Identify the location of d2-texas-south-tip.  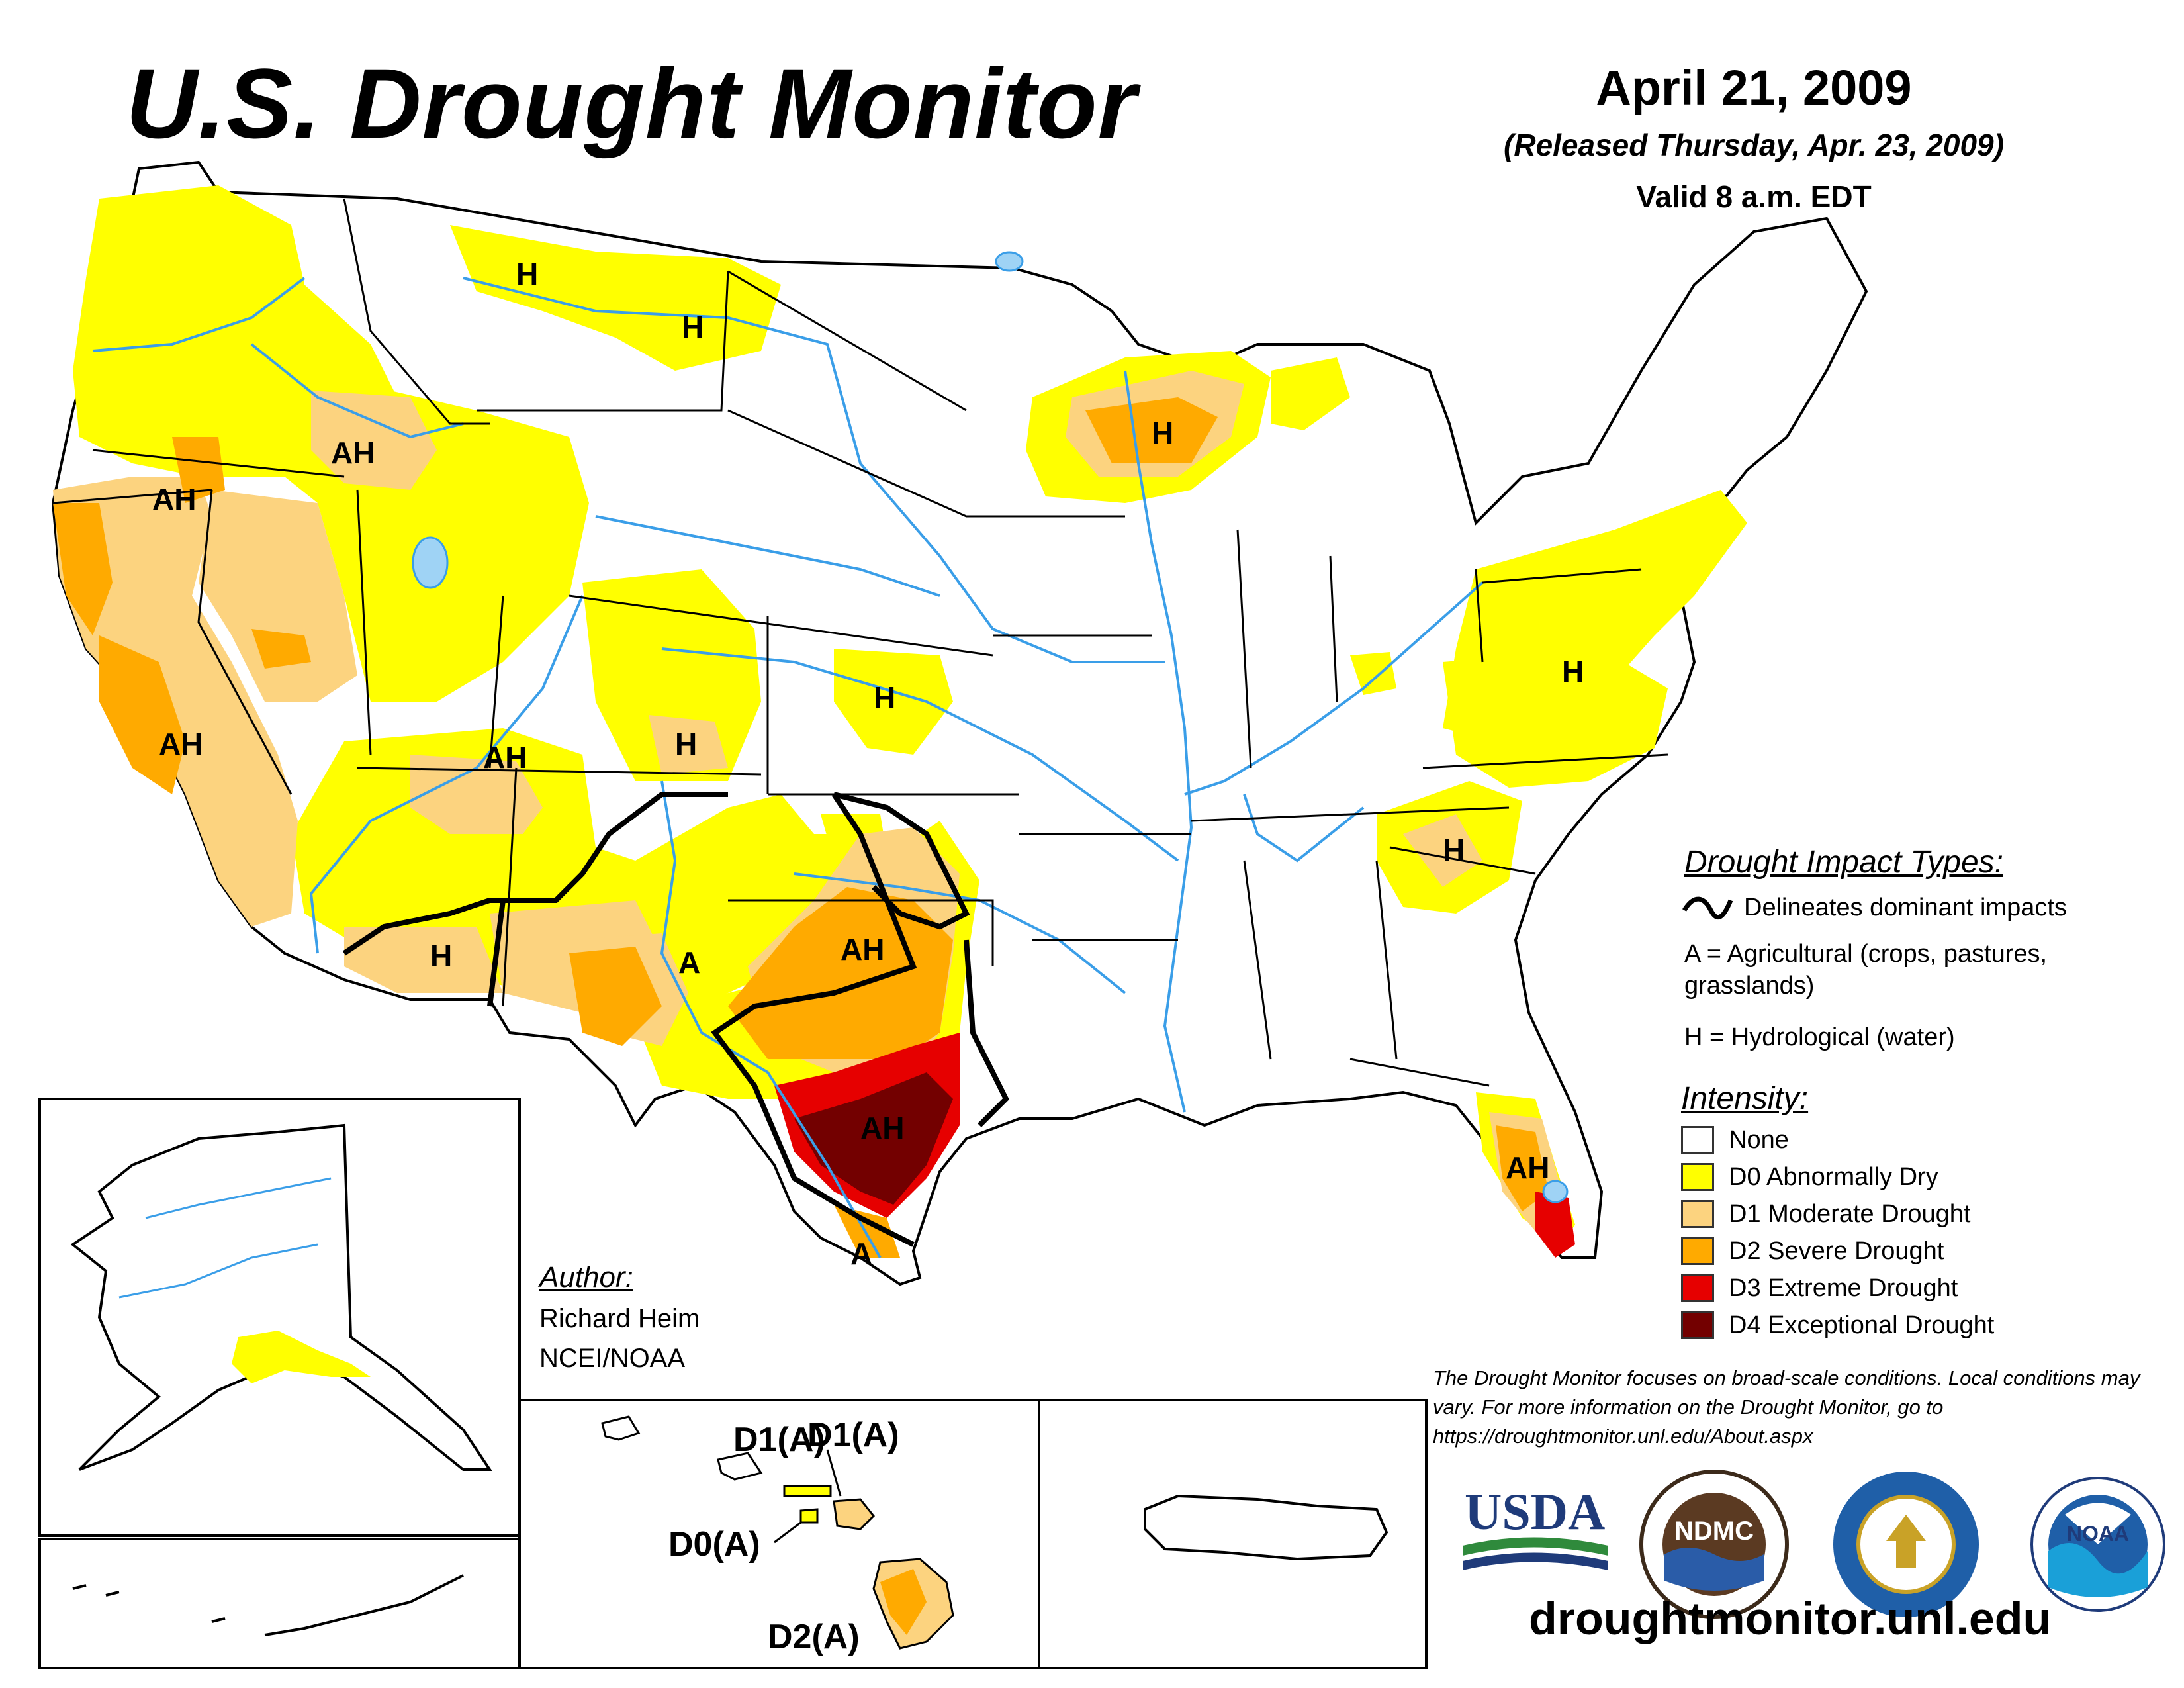
(867, 1231).